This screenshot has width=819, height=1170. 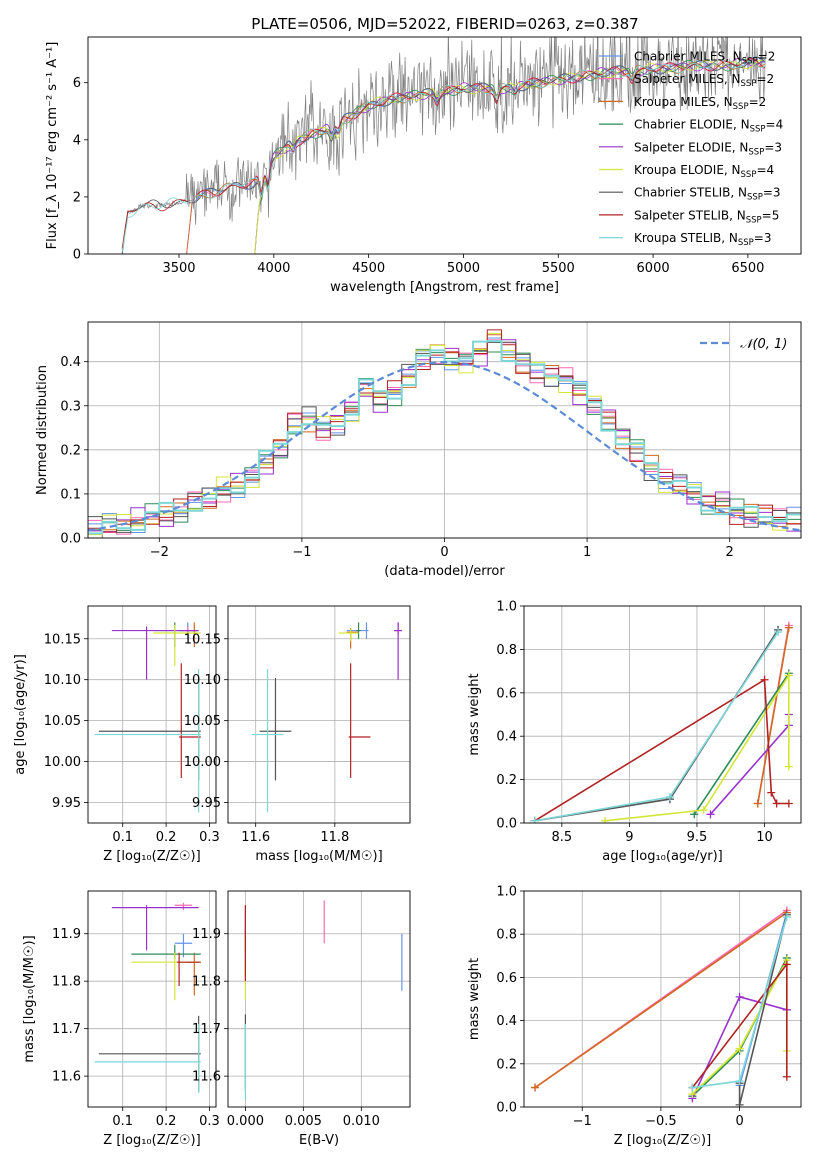 I want to click on y-tick-label: 11.9, so click(x=66, y=934).